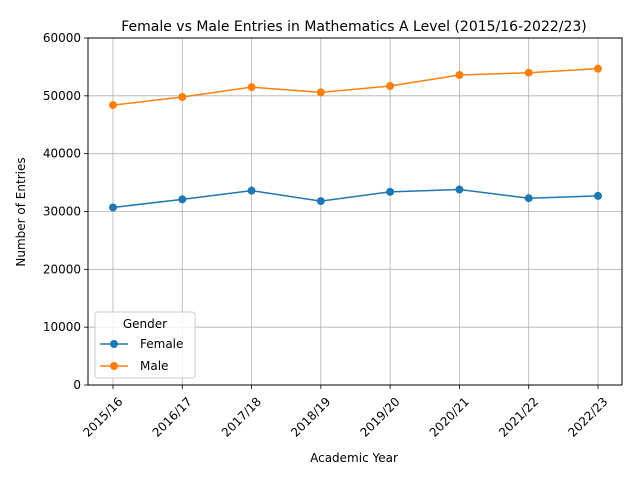  I want to click on legend: Gender Female Male, so click(145, 345).